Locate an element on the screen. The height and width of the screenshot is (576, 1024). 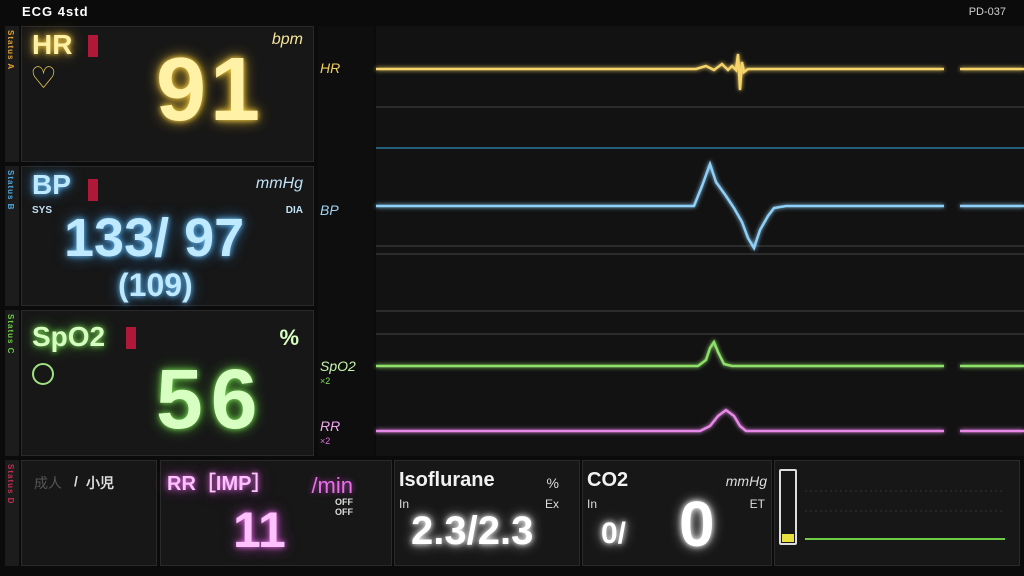
co2-panel: CO2 mmHg In ET 0/ 0 is located at coordinates (677, 513).